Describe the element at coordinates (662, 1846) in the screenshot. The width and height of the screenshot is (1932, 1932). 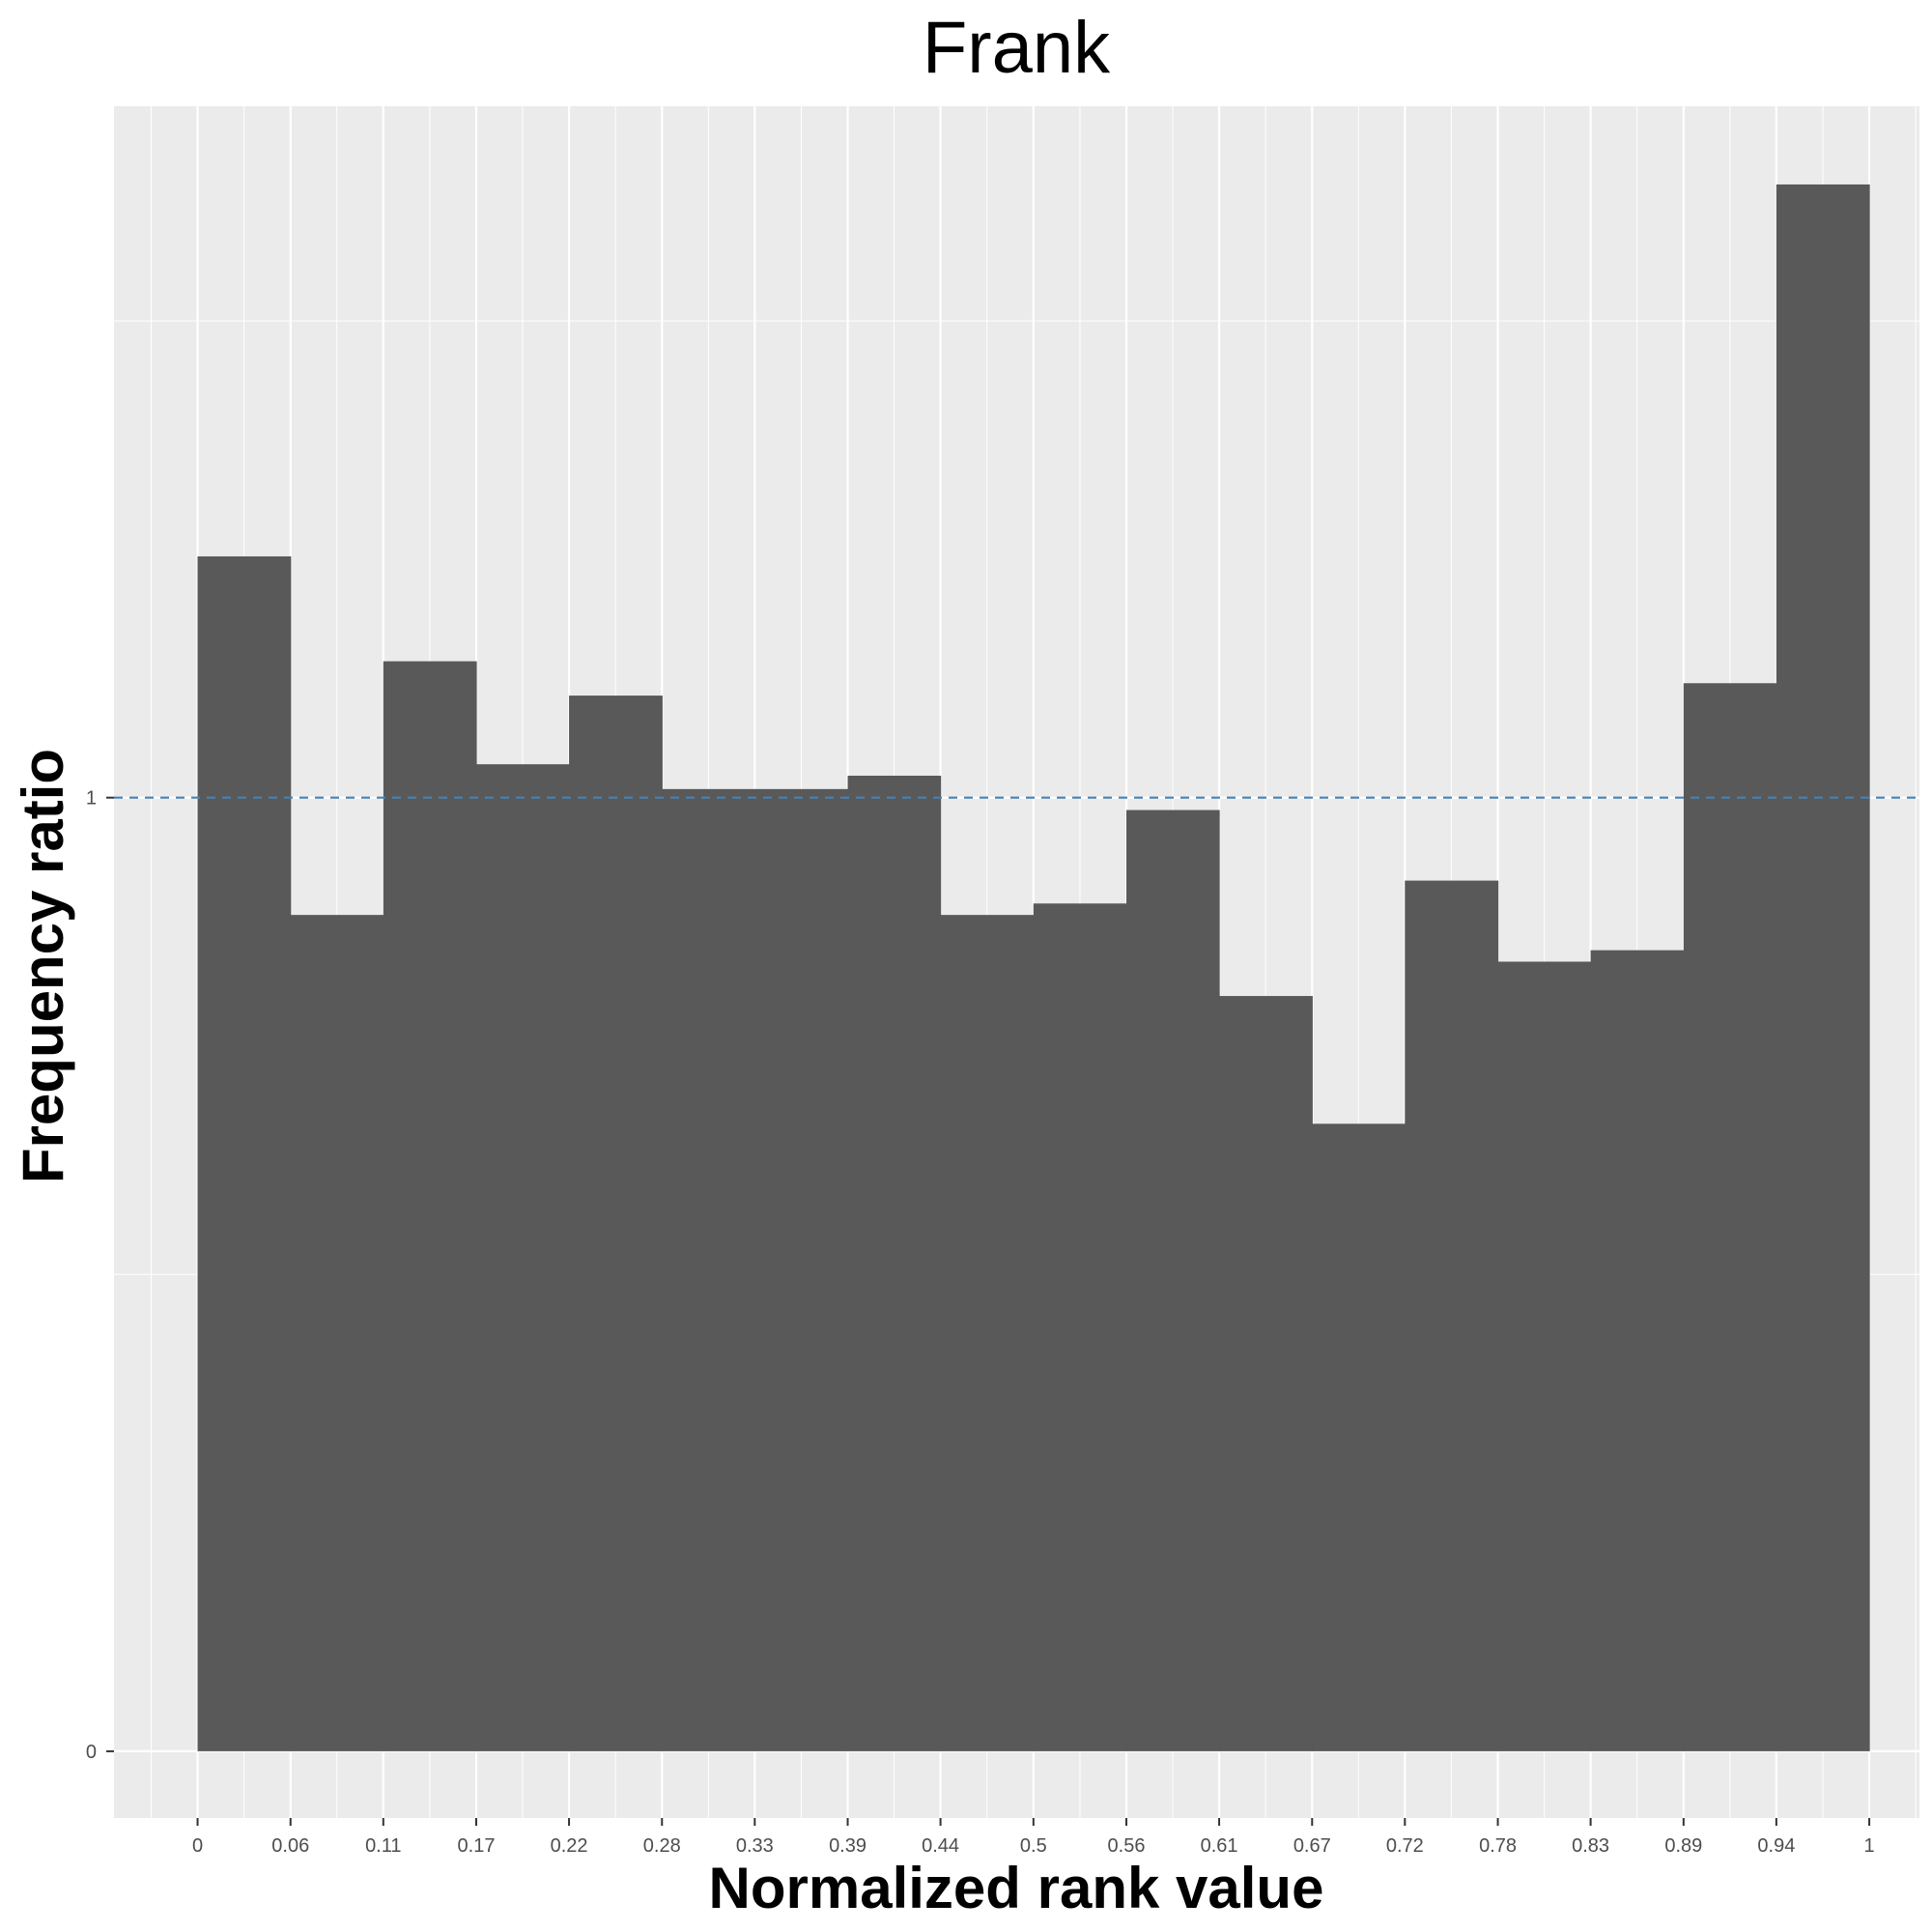
I see `x-tick-label: 0.28` at that location.